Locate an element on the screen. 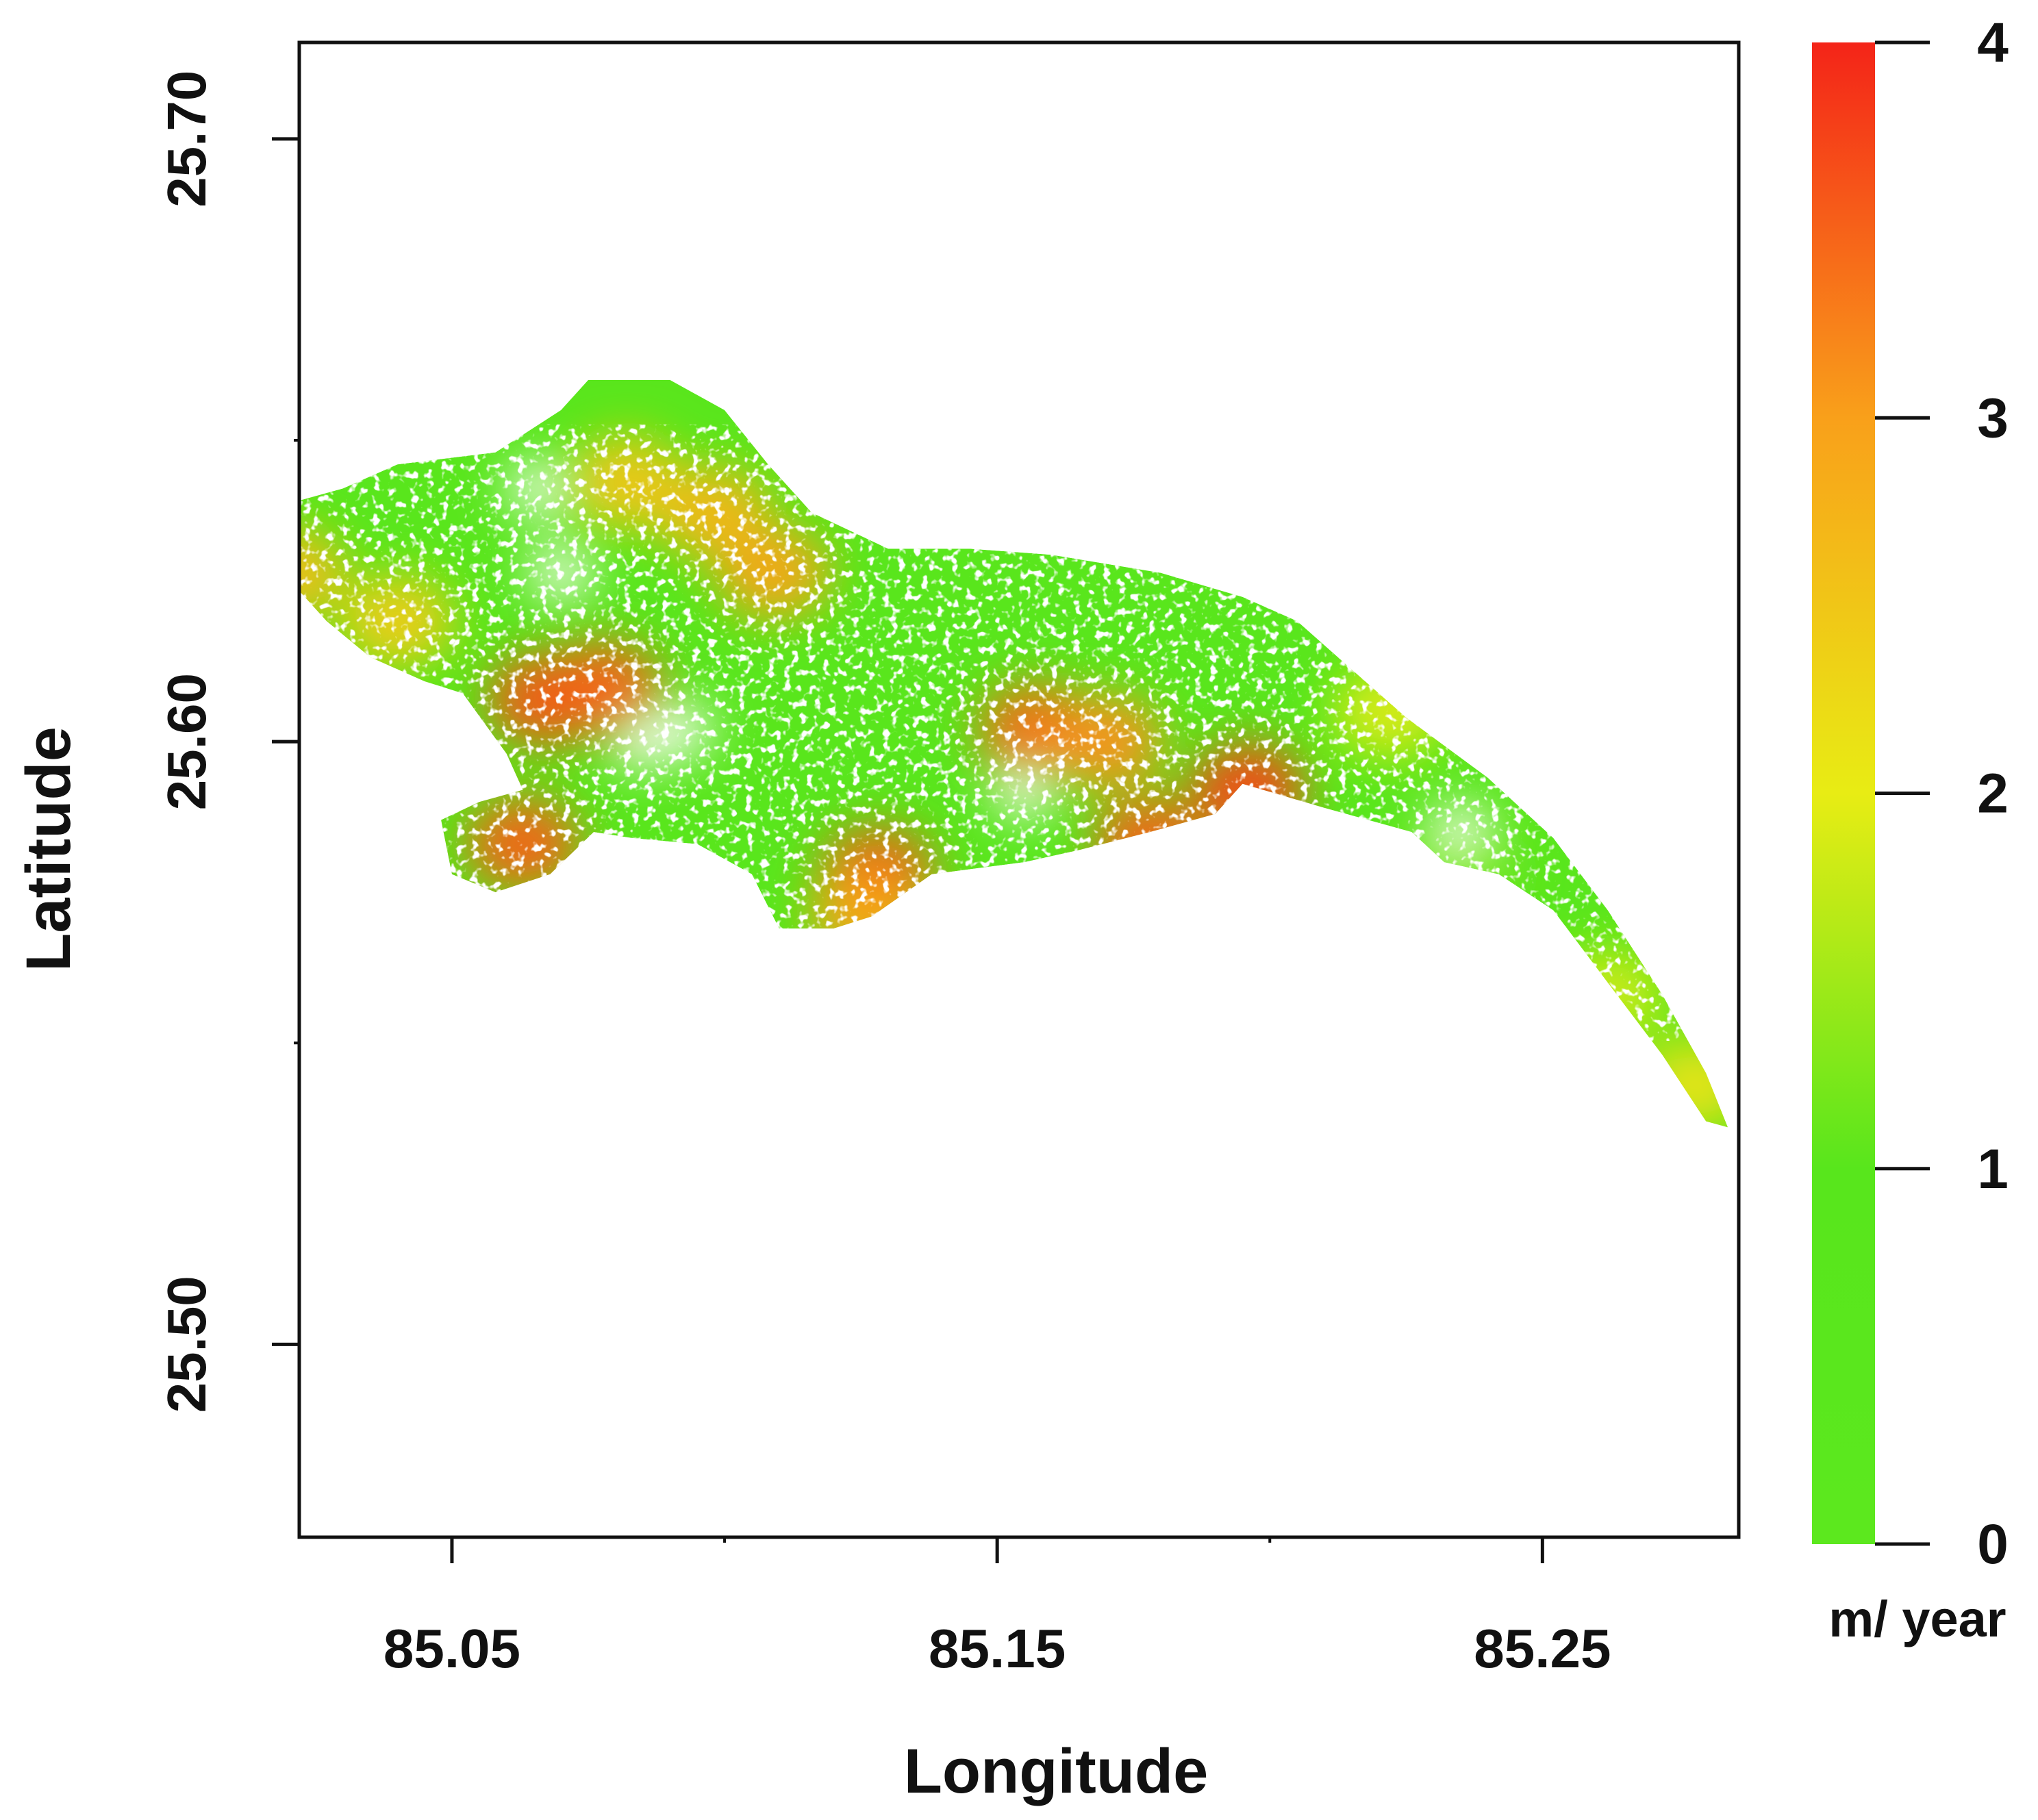  colorbar-unit-label: m/ year is located at coordinates (1917, 1619).